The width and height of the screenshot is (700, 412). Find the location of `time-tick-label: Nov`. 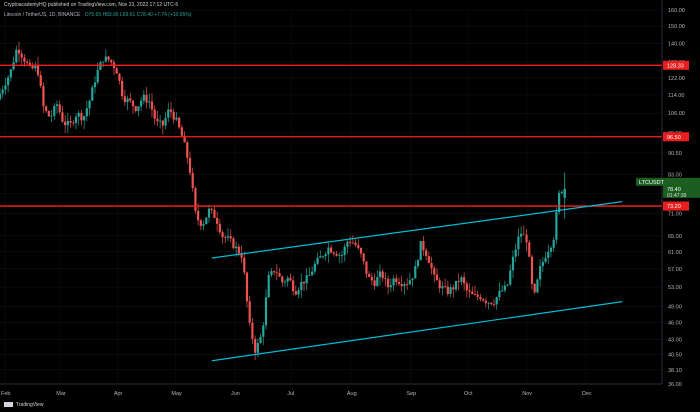

time-tick-label: Nov is located at coordinates (527, 394).